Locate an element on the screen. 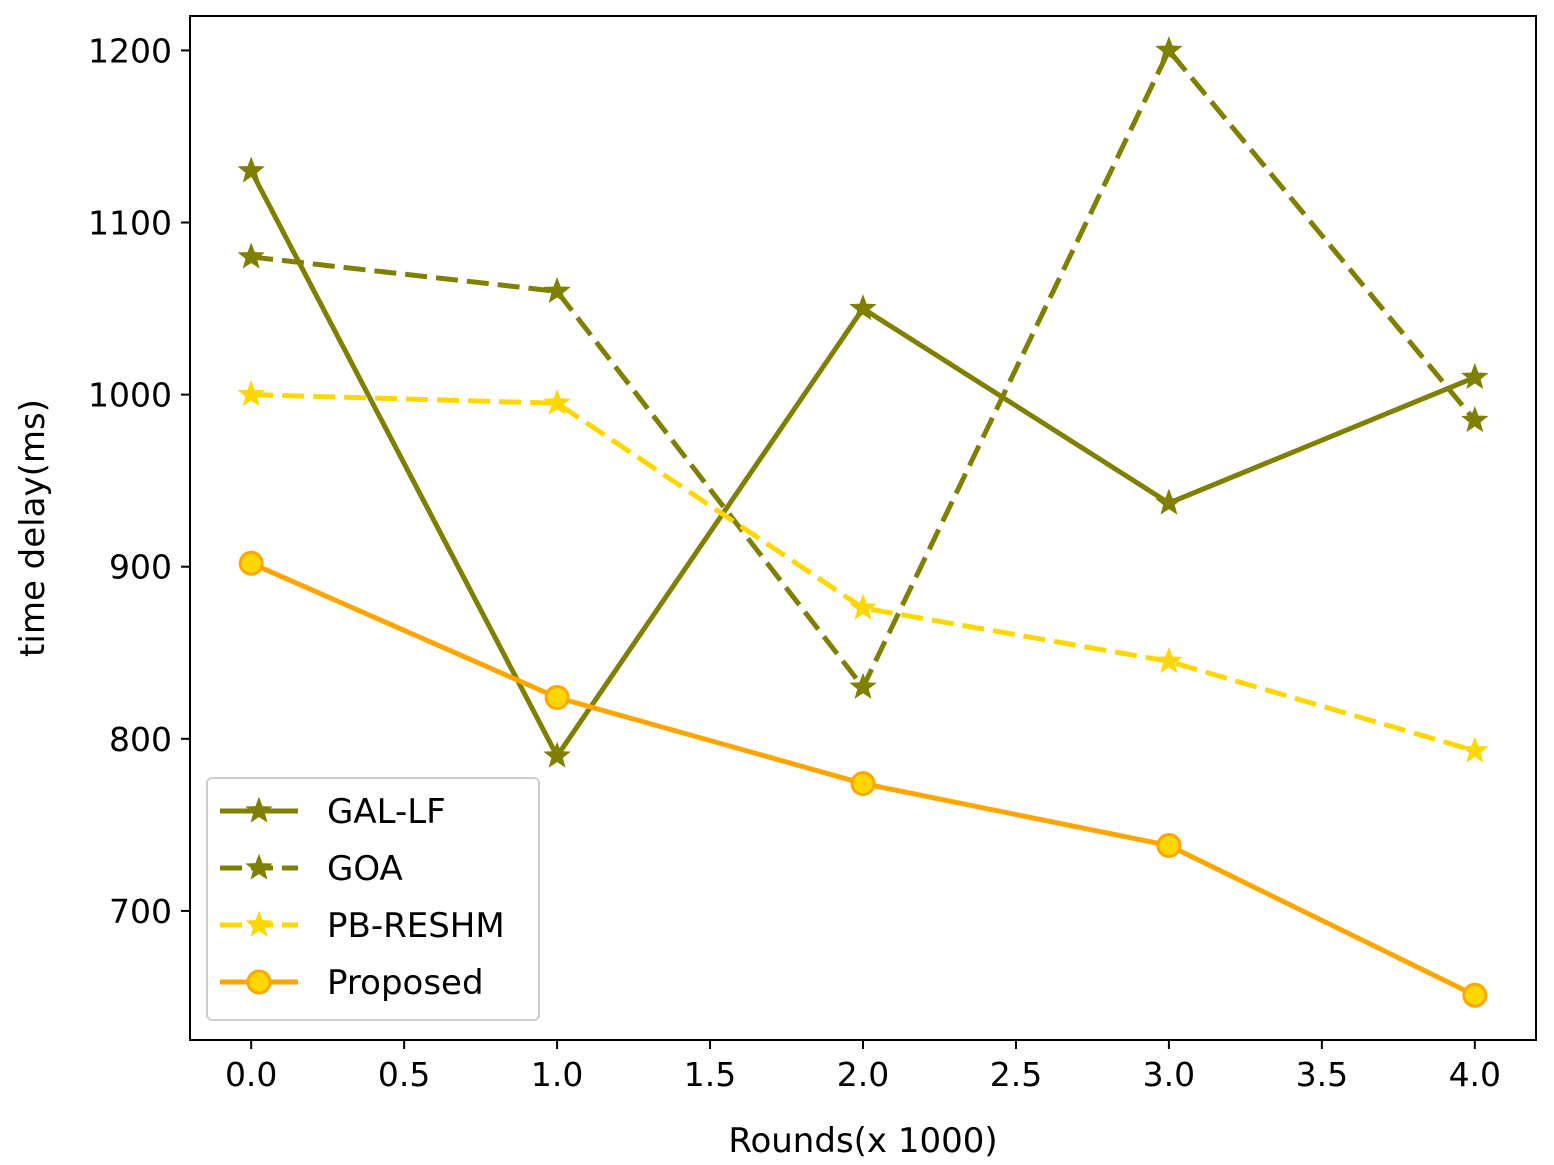 Image resolution: width=1554 pixels, height=1165 pixels. y-tick-label: 1000 is located at coordinates (130, 395).